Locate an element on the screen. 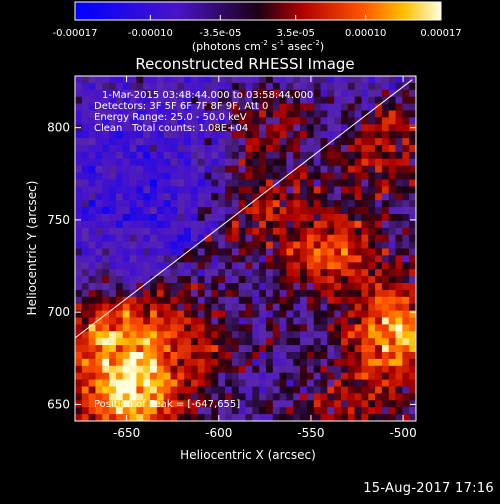 This screenshot has height=504, width=500. y-tick-label-2: 750 is located at coordinates (58, 220).